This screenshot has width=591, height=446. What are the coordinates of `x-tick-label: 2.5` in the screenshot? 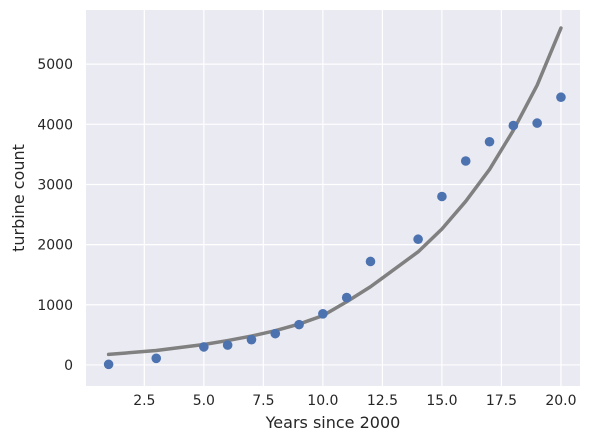 It's located at (144, 401).